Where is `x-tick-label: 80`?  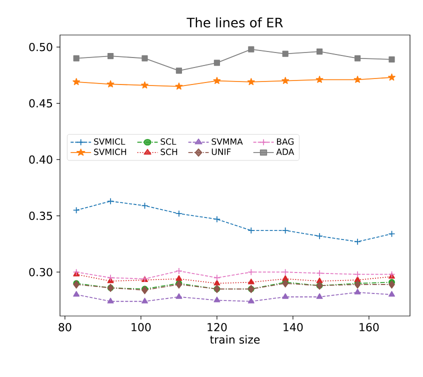 x-tick-label: 80 is located at coordinates (65, 327).